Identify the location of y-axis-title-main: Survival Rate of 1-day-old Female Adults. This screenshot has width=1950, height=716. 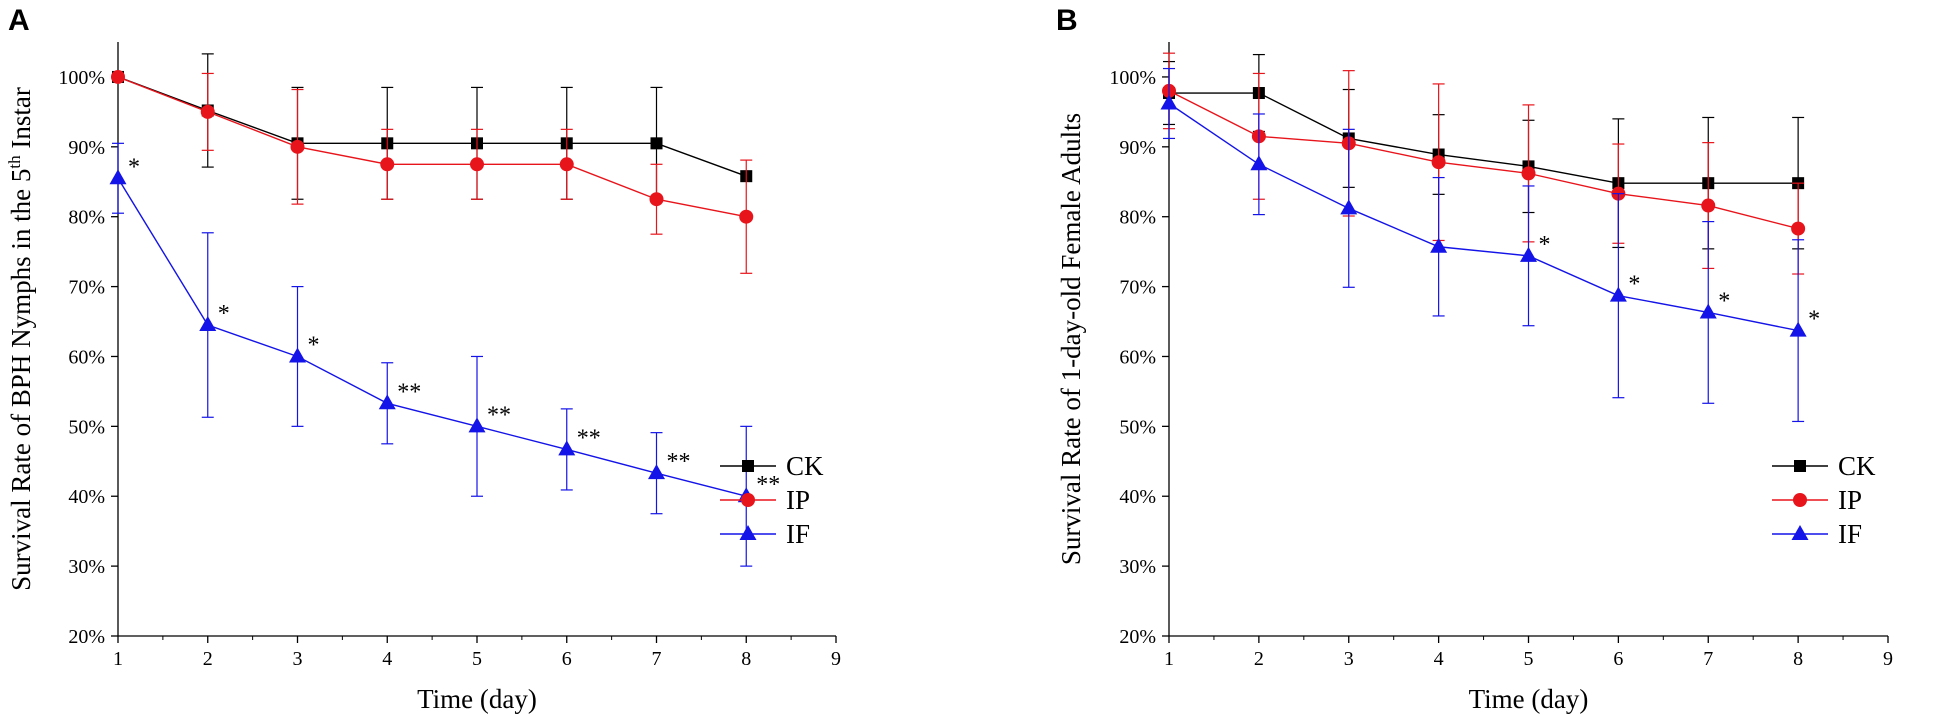
(1071, 339).